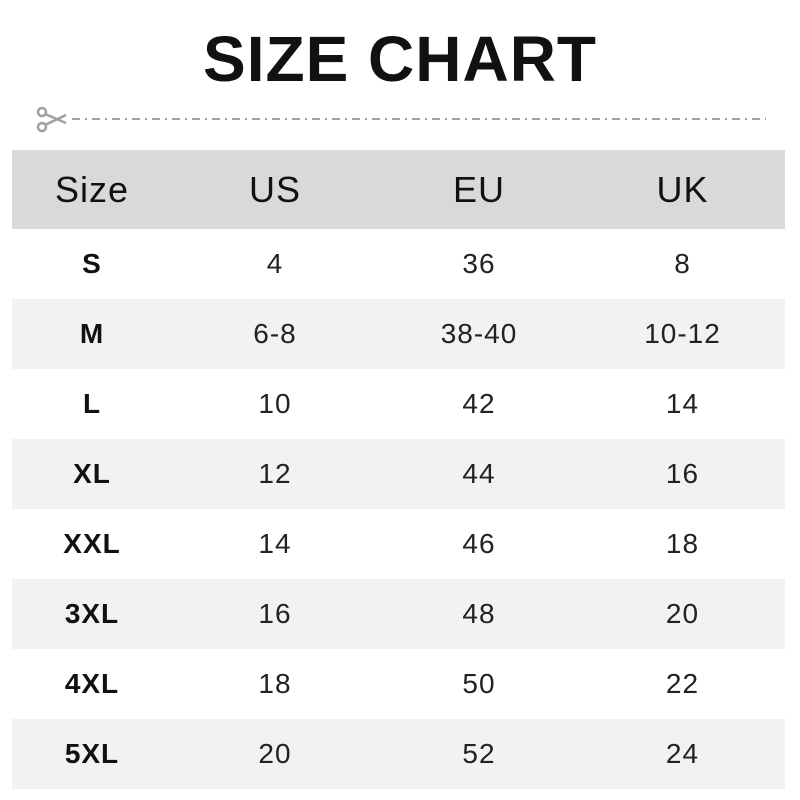 This screenshot has width=800, height=800. Describe the element at coordinates (478, 189) in the screenshot. I see `header-eu: EU` at that location.